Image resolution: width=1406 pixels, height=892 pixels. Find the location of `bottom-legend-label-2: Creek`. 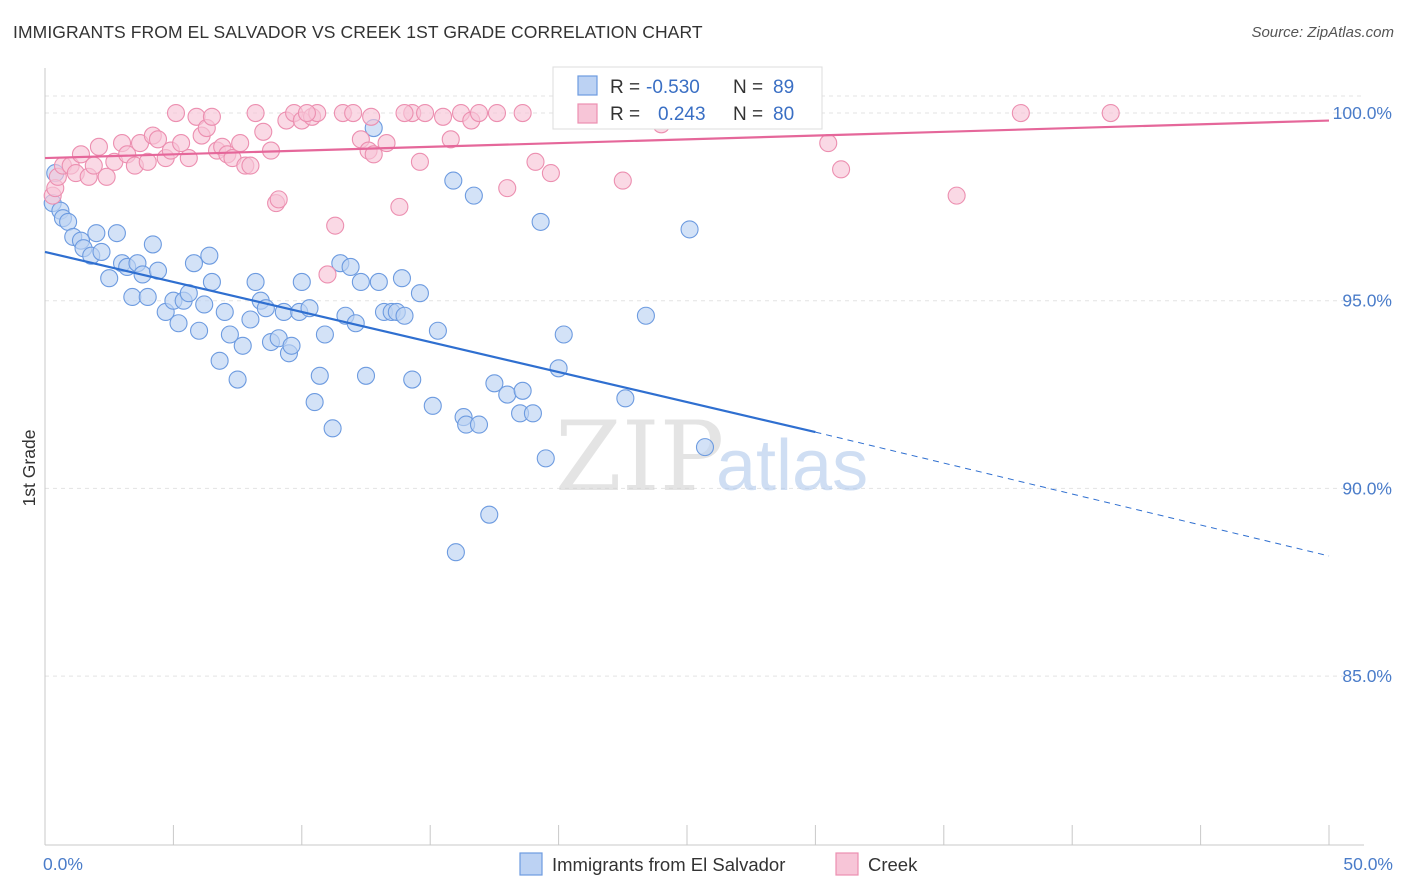

bottom-legend-label-2: Creek is located at coordinates (893, 864).